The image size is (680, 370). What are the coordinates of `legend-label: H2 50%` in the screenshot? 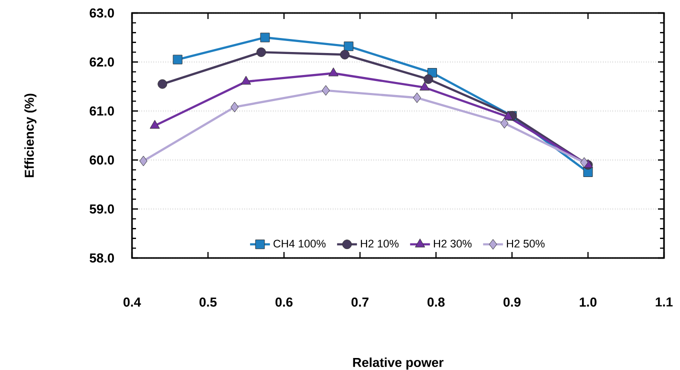 It's located at (525, 244).